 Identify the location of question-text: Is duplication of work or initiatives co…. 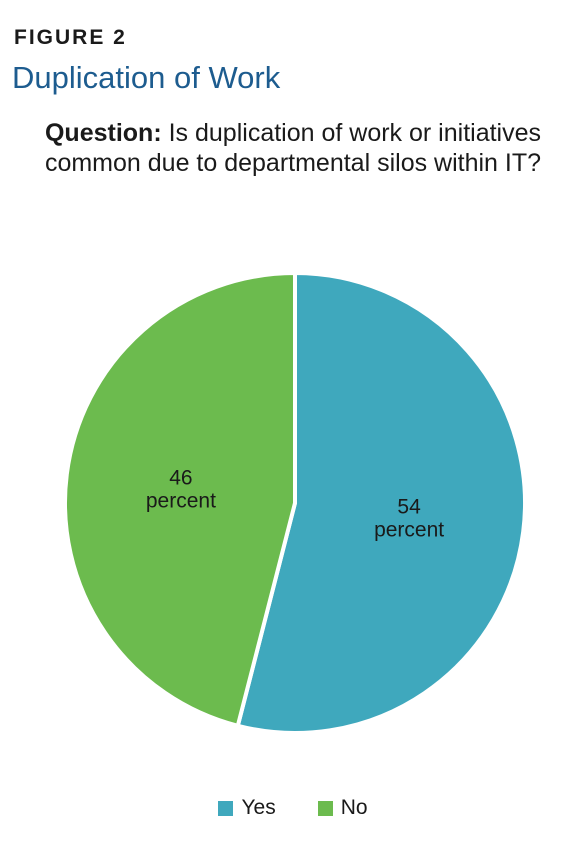
(293, 148).